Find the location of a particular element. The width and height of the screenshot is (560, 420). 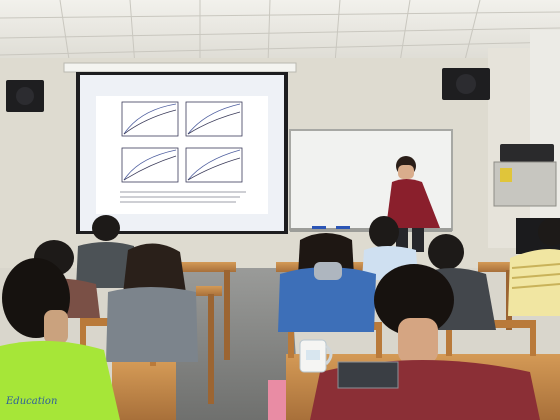

corner-caption: Education is located at coordinates (32, 401).